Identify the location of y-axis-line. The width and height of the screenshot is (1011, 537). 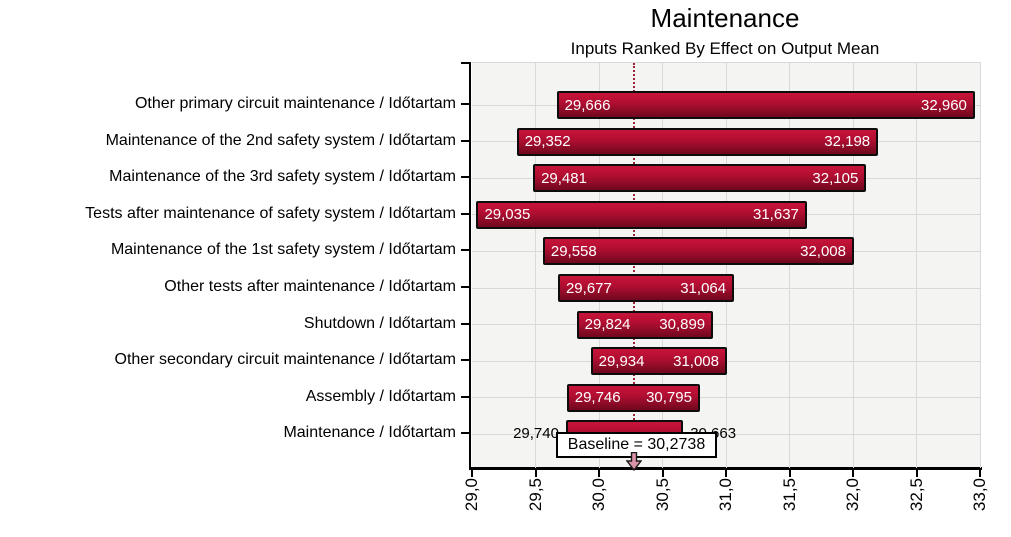
(470, 266).